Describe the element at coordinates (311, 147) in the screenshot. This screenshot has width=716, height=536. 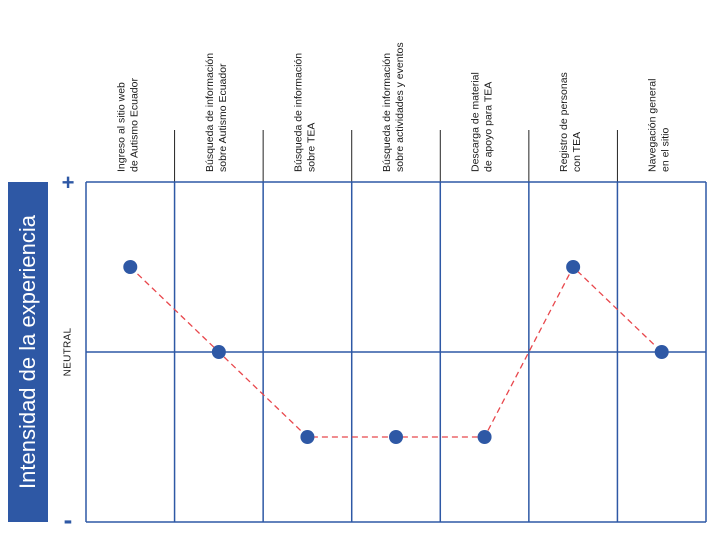
I see `category-label-line: sobre TEA` at that location.